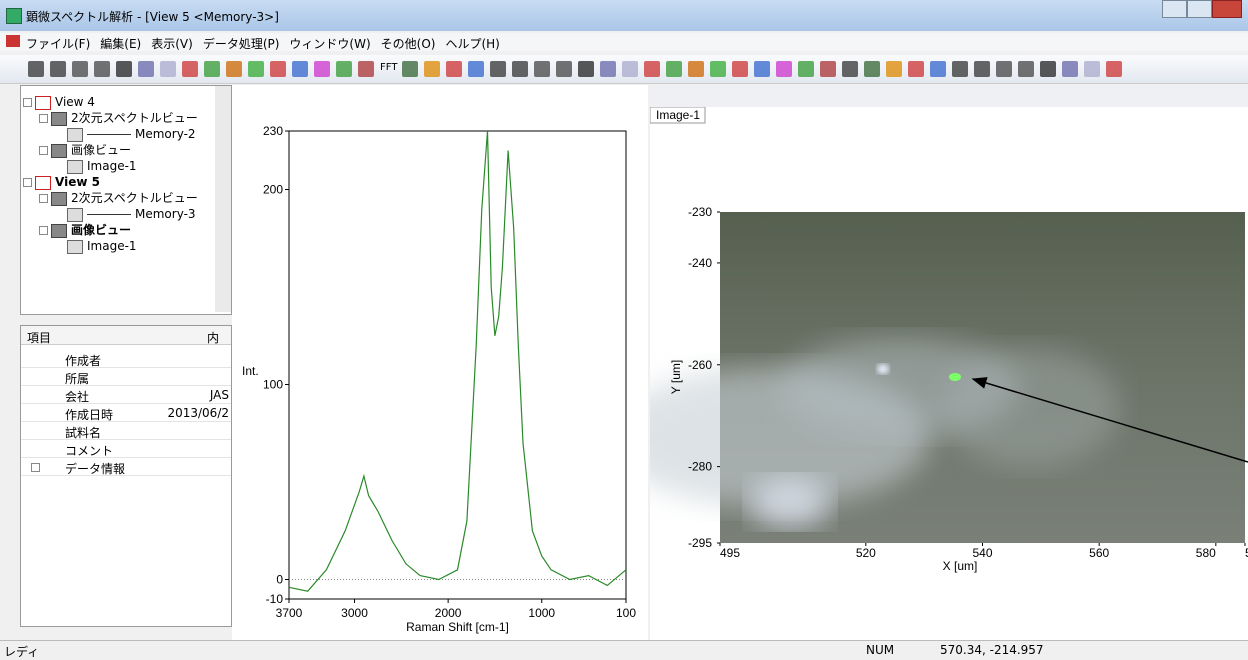 This screenshot has height=660, width=1248. I want to click on menu-item: その他(O), so click(408, 44).